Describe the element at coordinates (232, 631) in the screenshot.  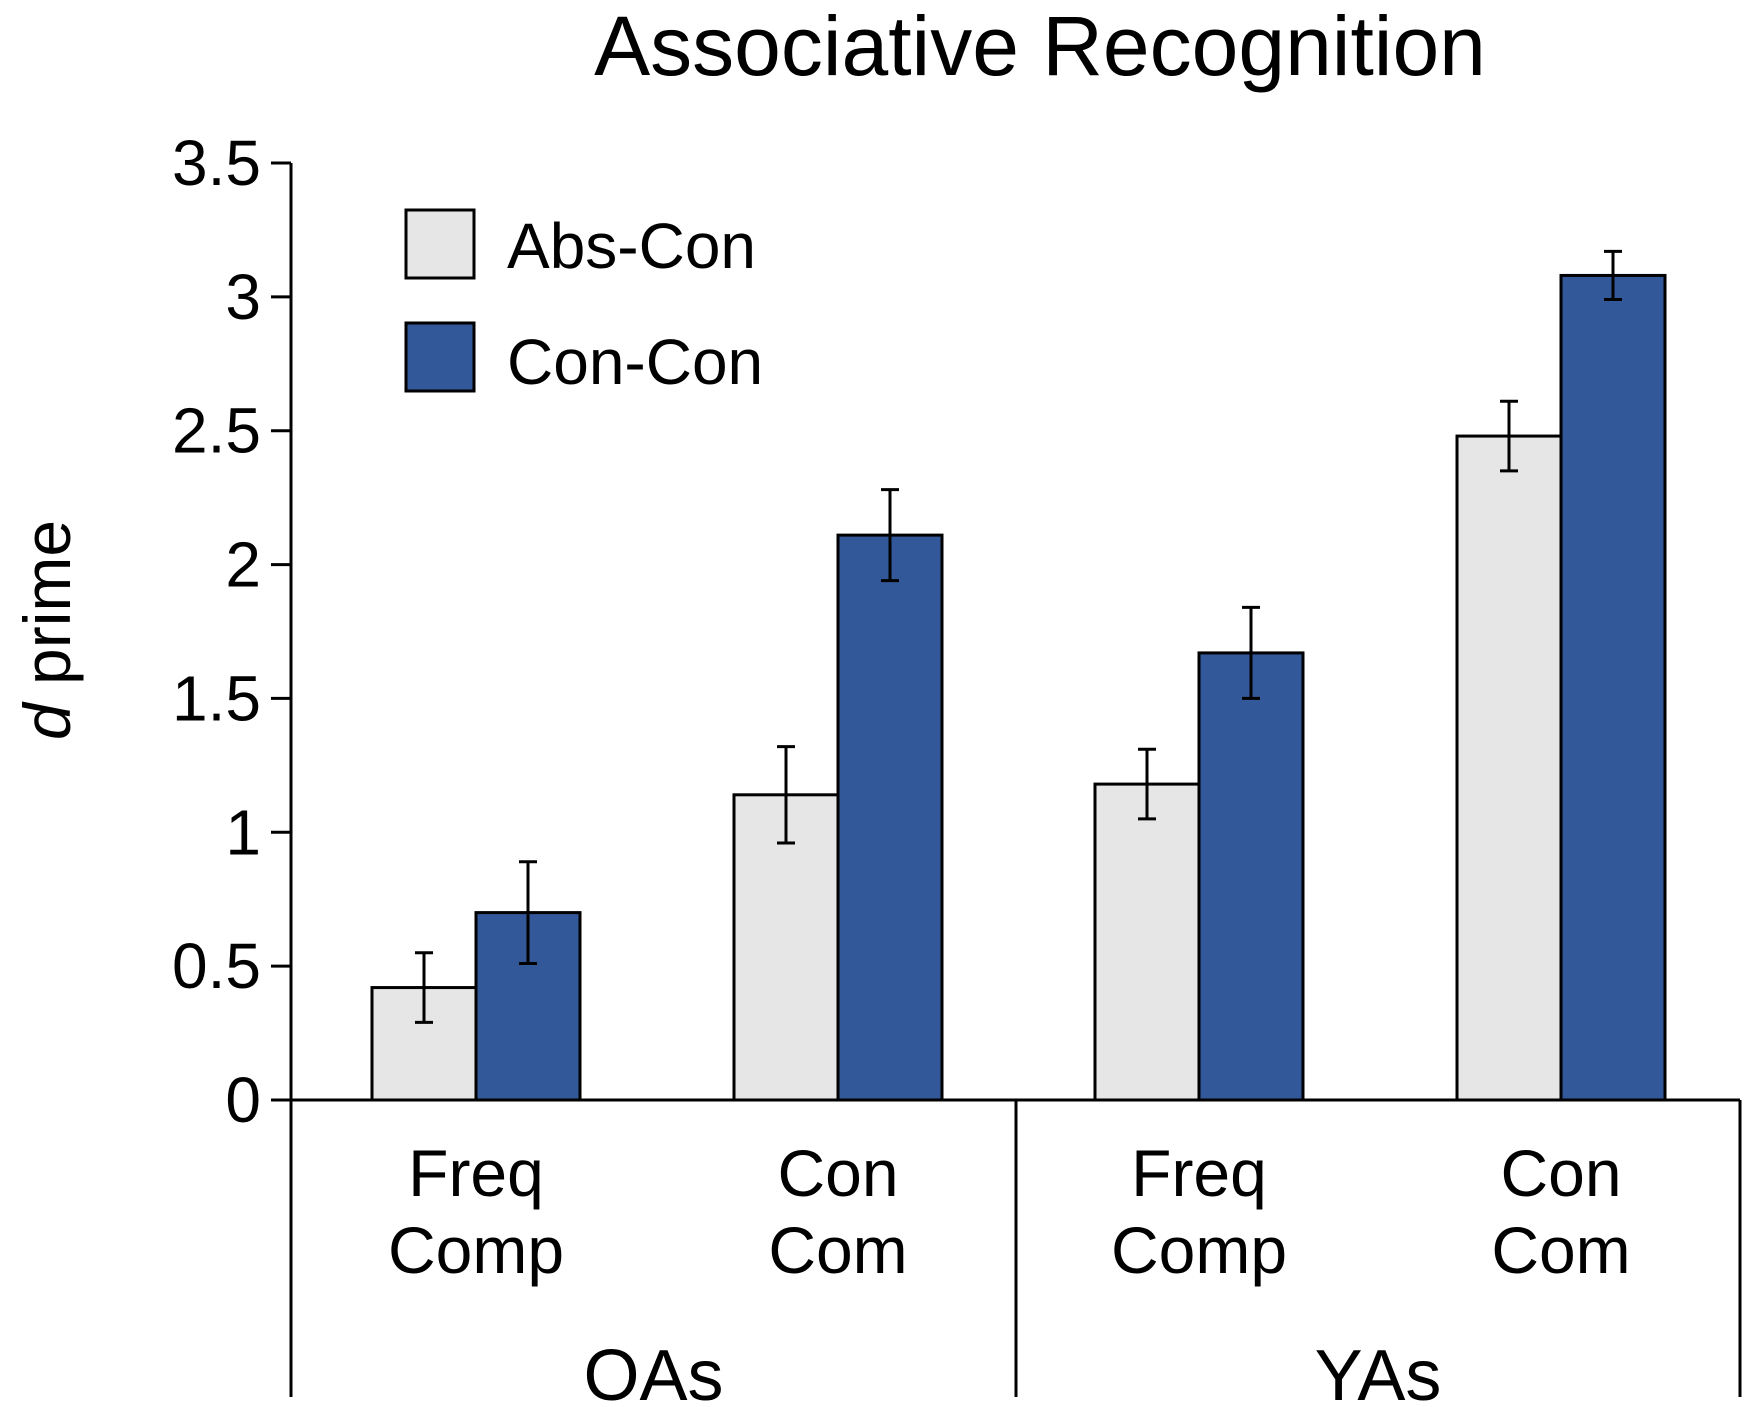
I see `y-axis: 0 0.5 1 1.5 2 2.5 3 3.5` at that location.